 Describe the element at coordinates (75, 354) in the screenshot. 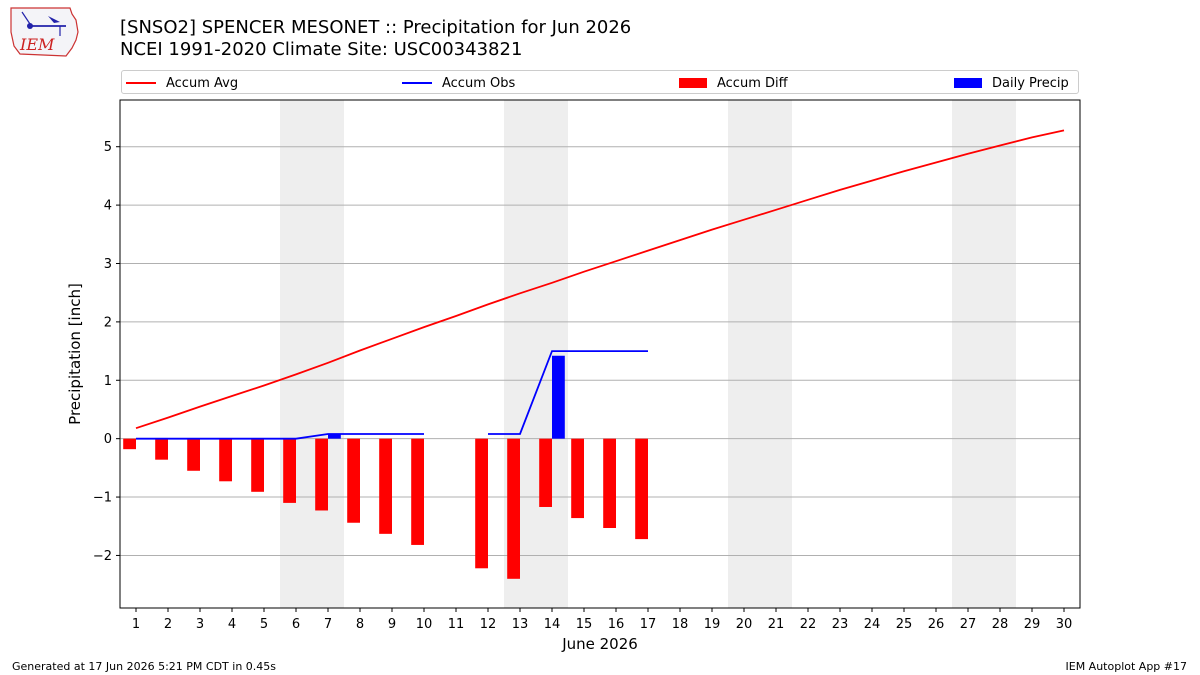

I see `y-axis-label: Precipitation [inch]` at that location.